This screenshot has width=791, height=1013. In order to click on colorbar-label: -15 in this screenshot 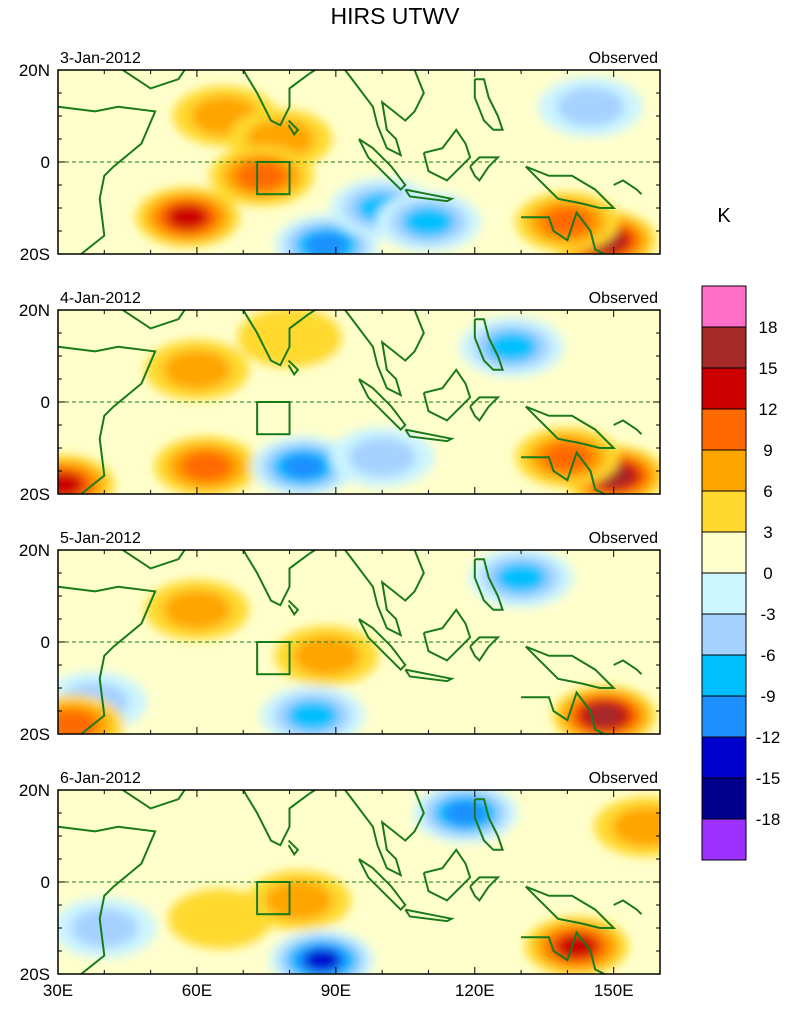, I will do `click(768, 778)`.